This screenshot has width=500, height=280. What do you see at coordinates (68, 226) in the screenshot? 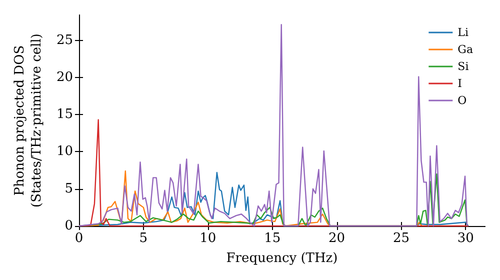
I see `y-tick-label: 0` at bounding box center [68, 226].